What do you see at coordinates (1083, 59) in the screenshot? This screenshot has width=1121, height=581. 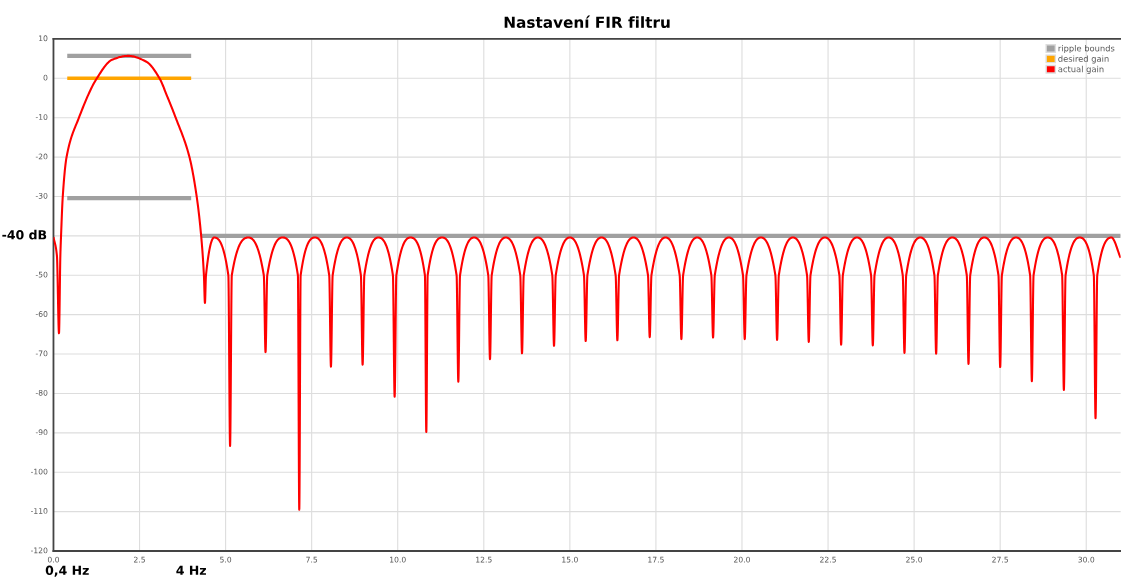 I see `legend-label: desired gain` at bounding box center [1083, 59].